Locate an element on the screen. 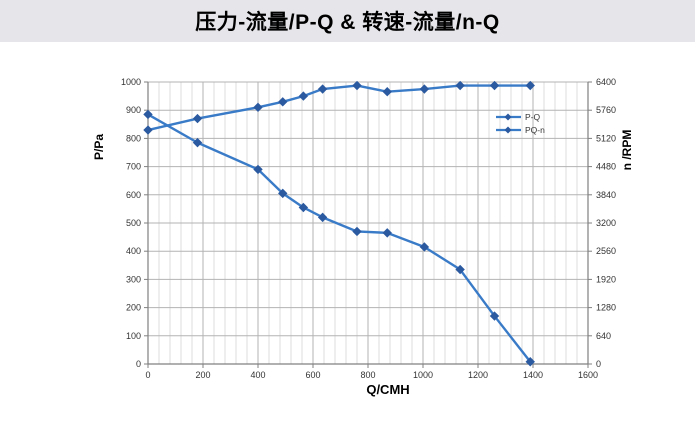  chart-header: 压力-流量/P-Q & 转速-流量/n-Q is located at coordinates (347, 21).